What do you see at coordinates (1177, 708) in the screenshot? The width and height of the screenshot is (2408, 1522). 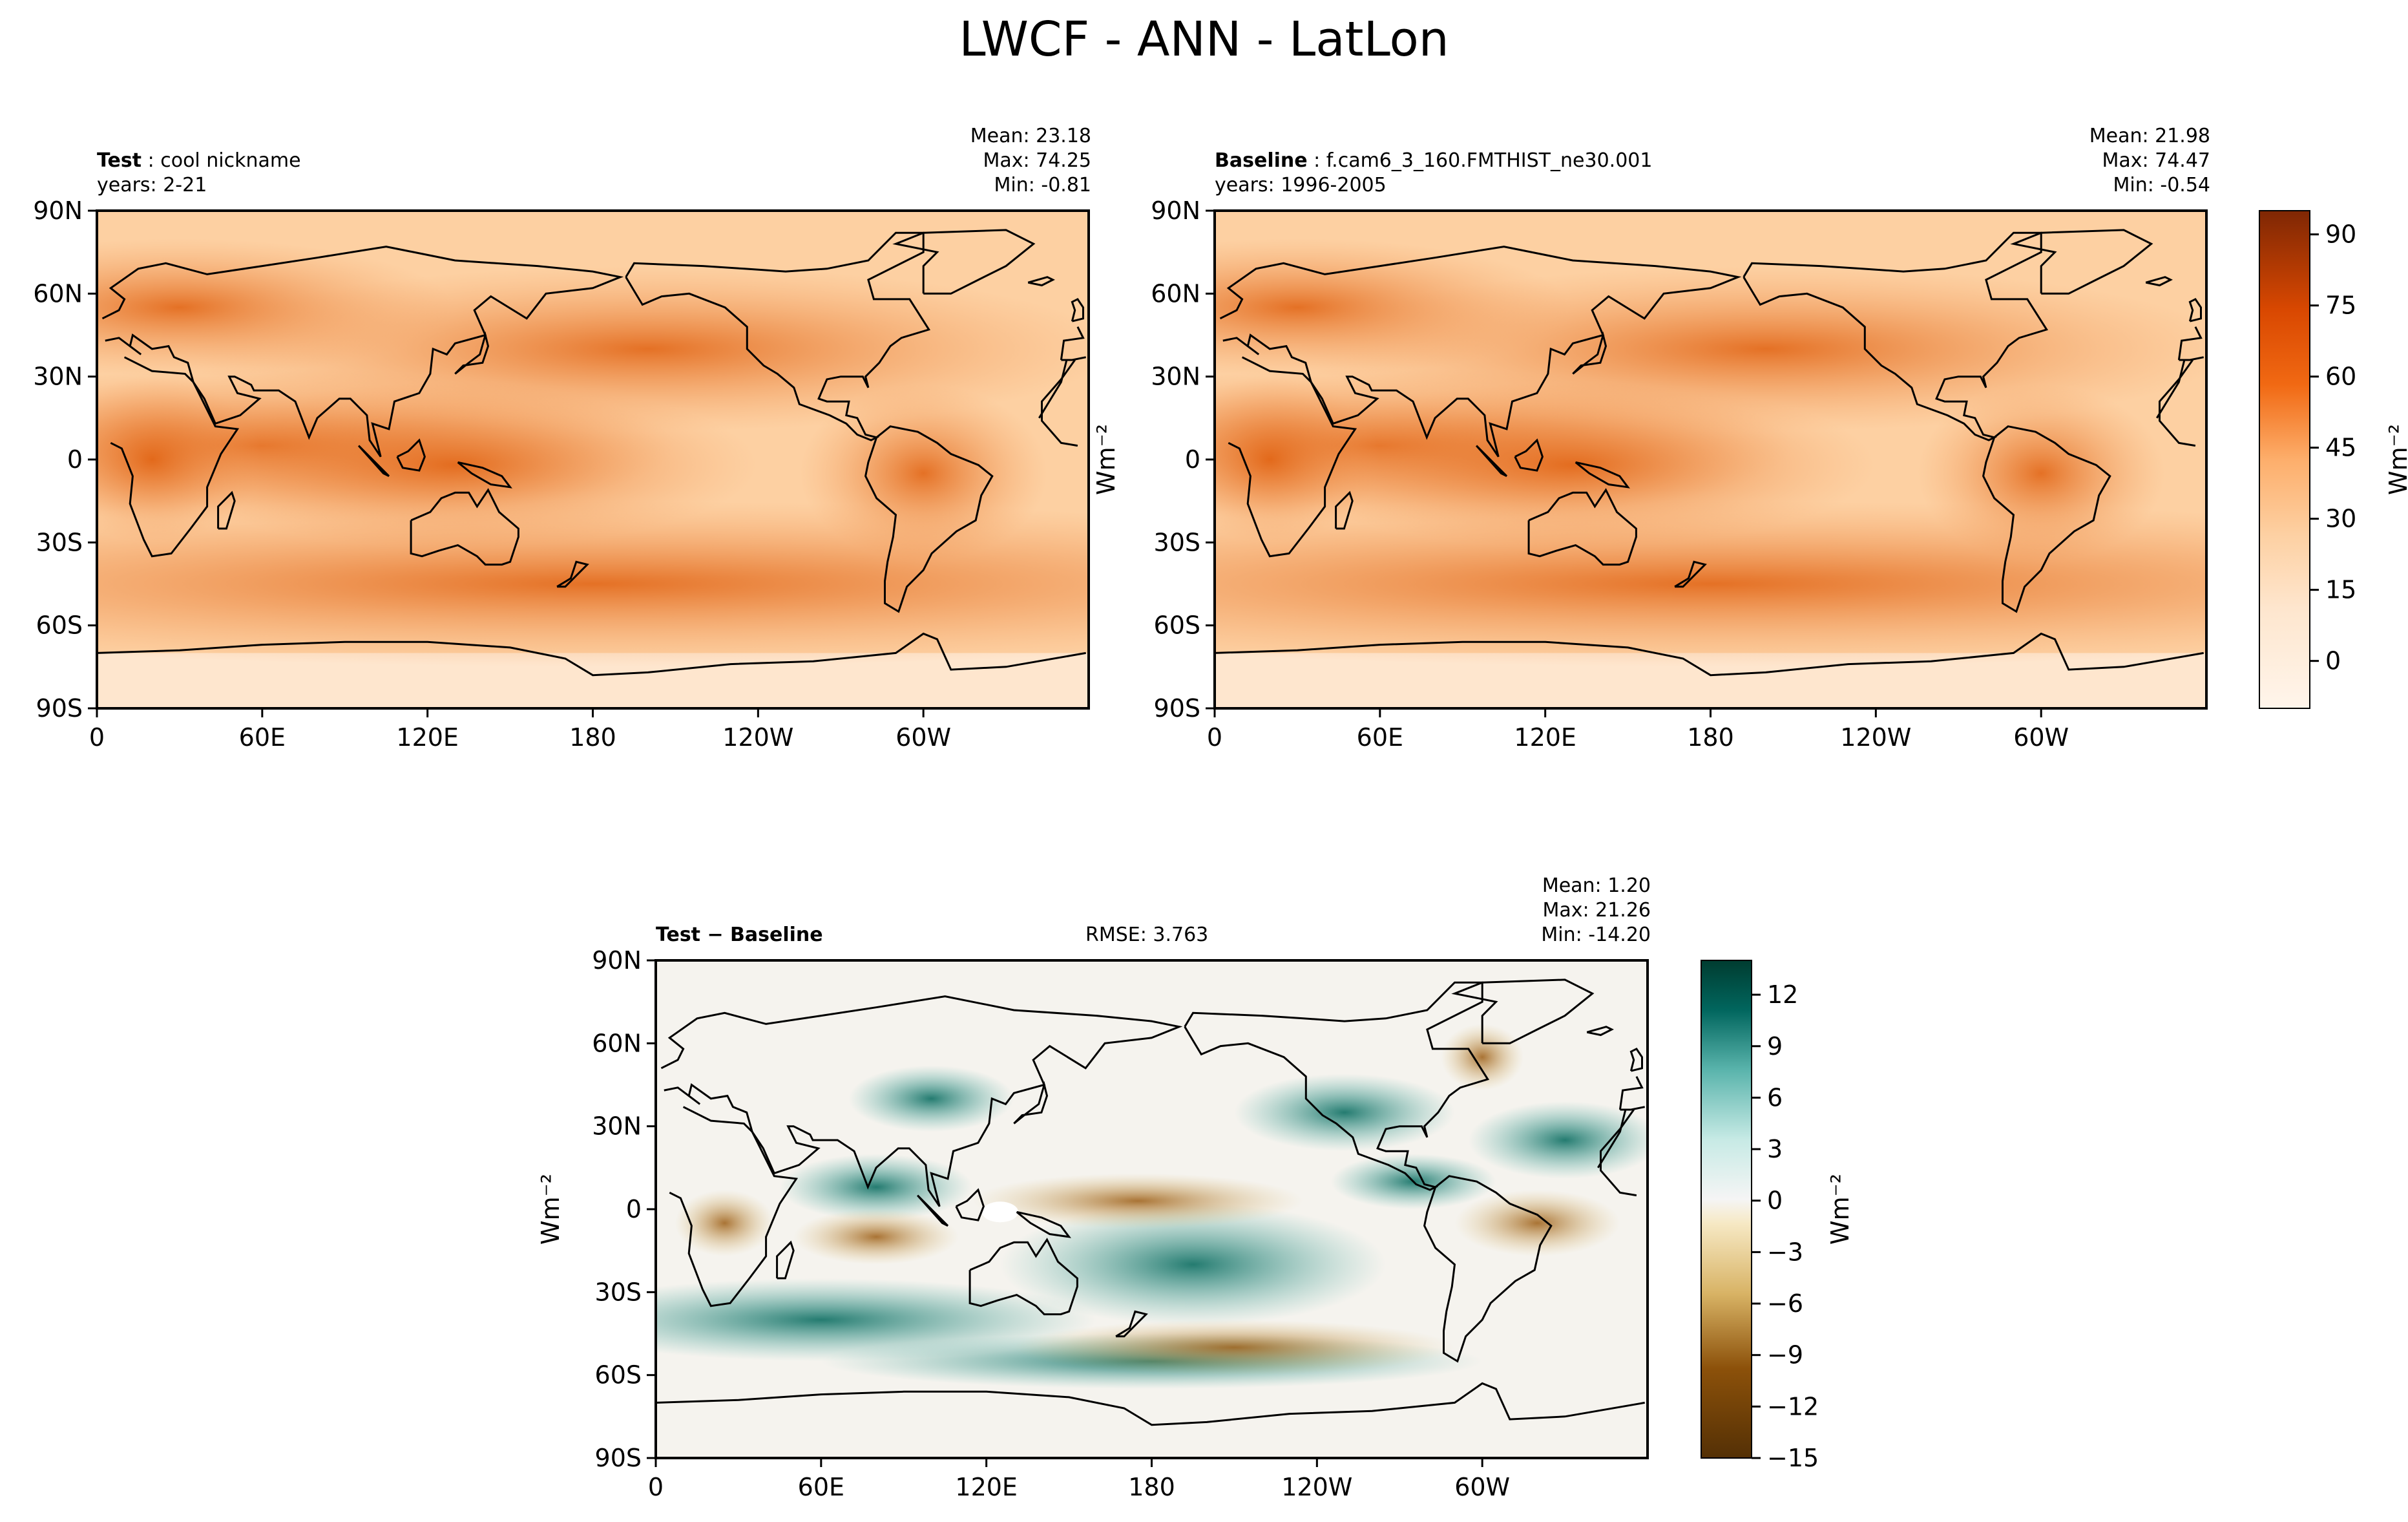 I see `baseline-ytick-label: 90S` at bounding box center [1177, 708].